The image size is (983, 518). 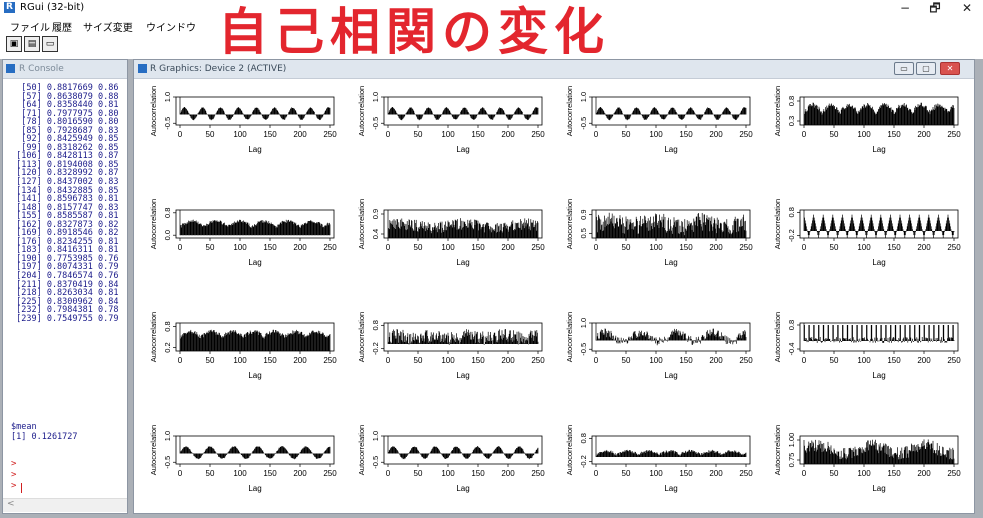 I want to click on console-line: [141] 0.8596783 0.81, so click(x=65, y=199).